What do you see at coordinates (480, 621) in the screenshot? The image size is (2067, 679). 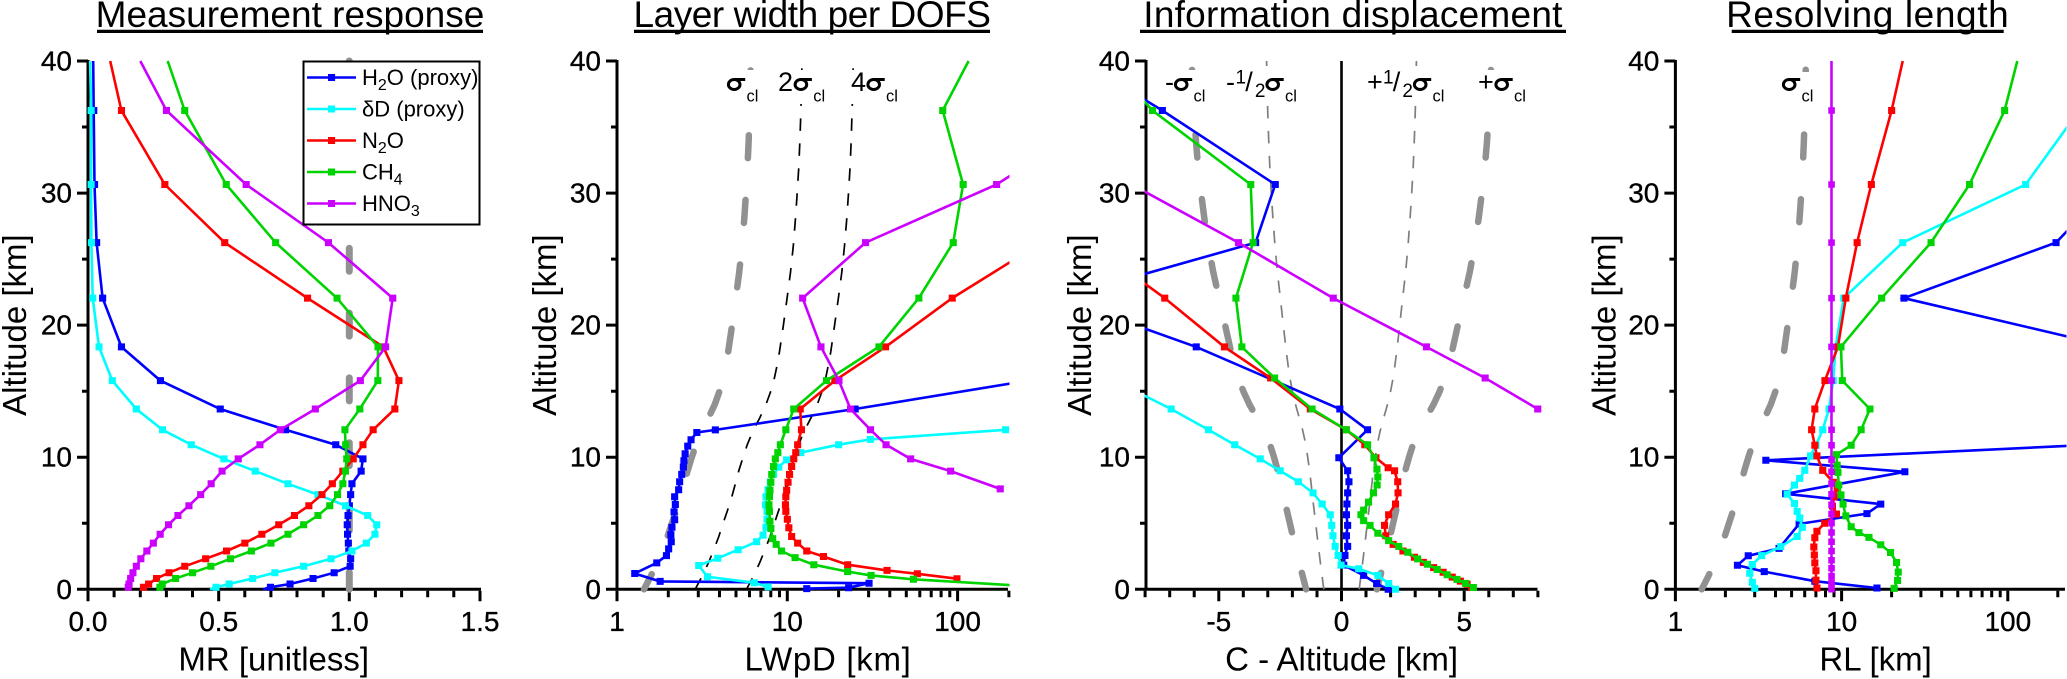 I see `svg-text: 1.5` at bounding box center [480, 621].